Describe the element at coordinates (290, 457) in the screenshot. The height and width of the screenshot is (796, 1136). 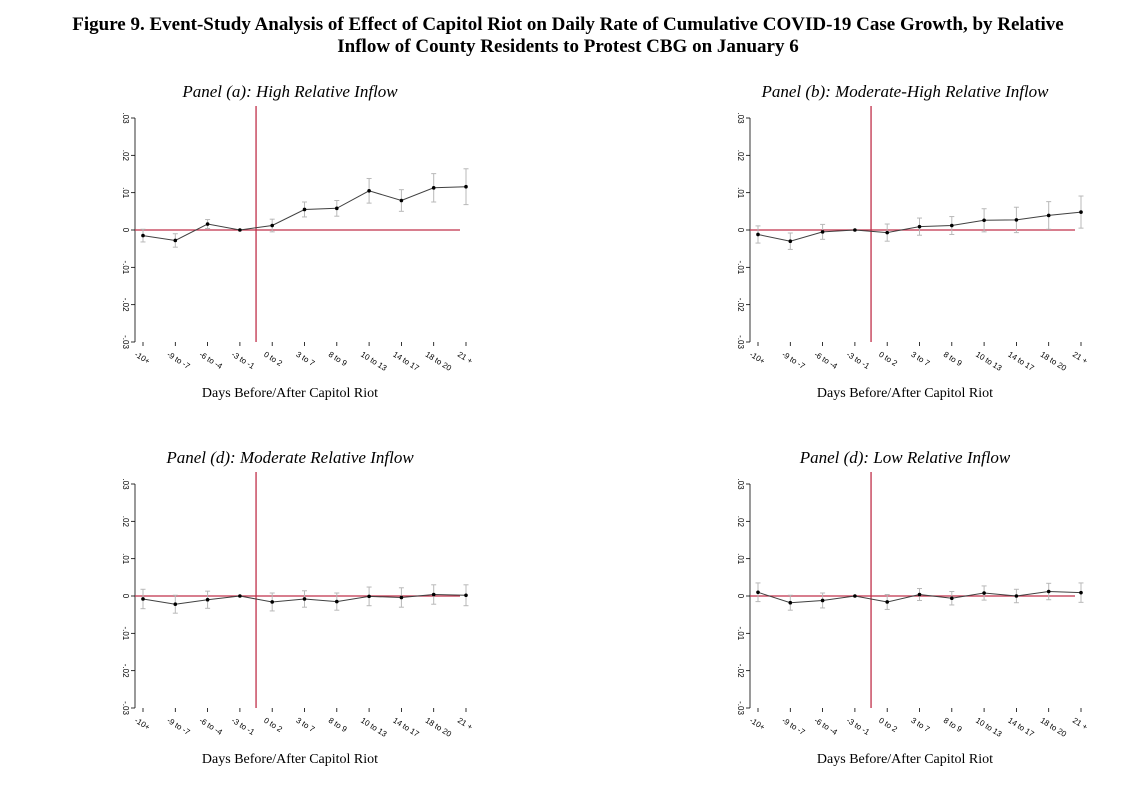
I see `panel-title: Panel (d): Moderate Relative Inflow` at that location.